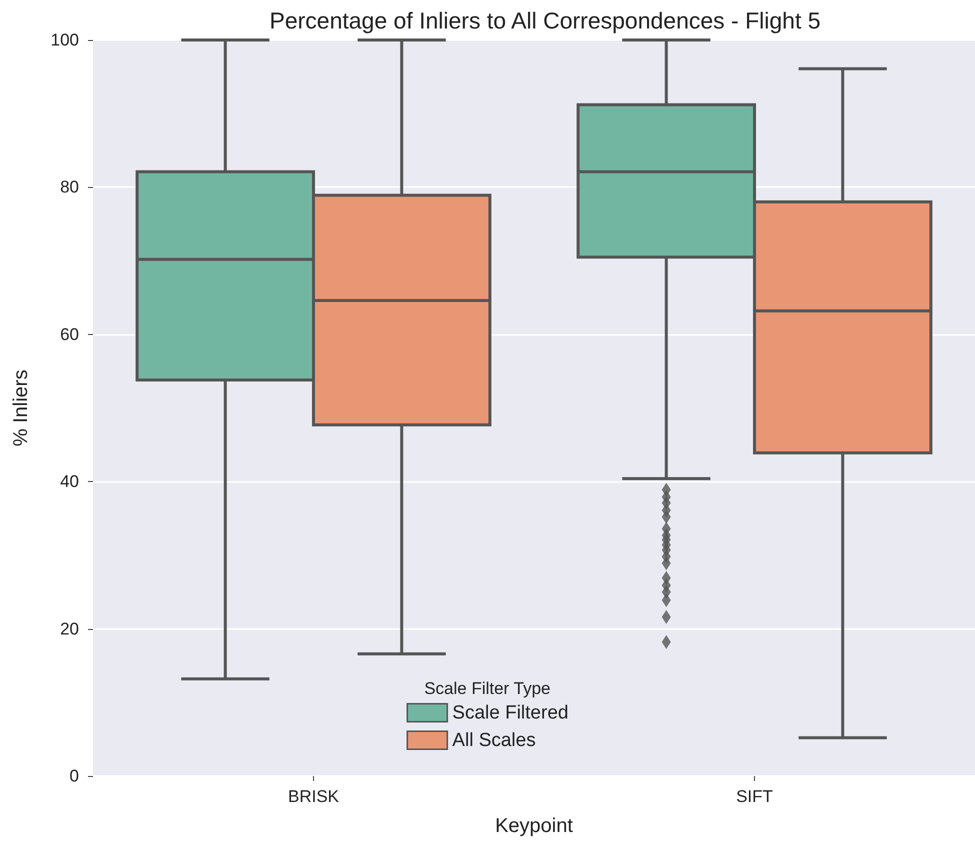 The width and height of the screenshot is (975, 845). I want to click on y-tick-label: 60, so click(69, 334).